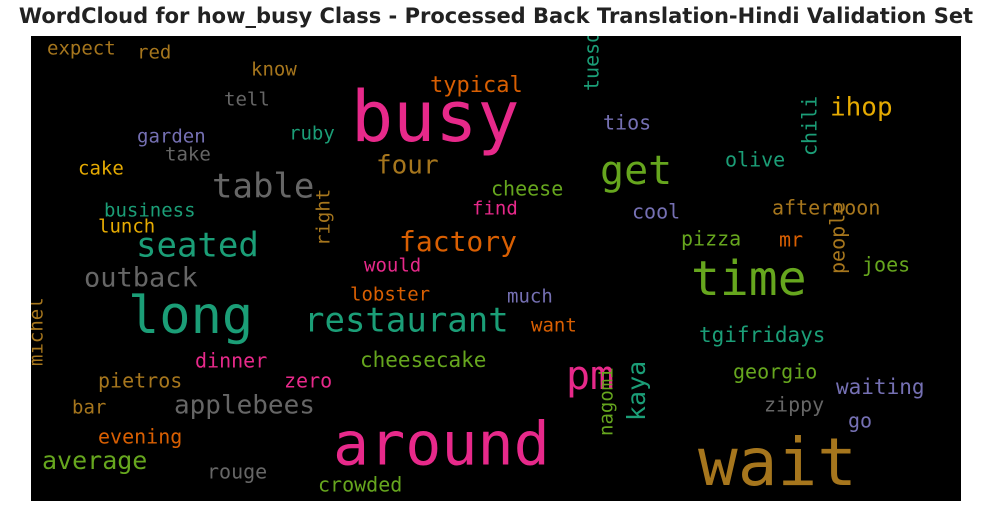  I want to click on word-lobster: lobster, so click(390, 295).